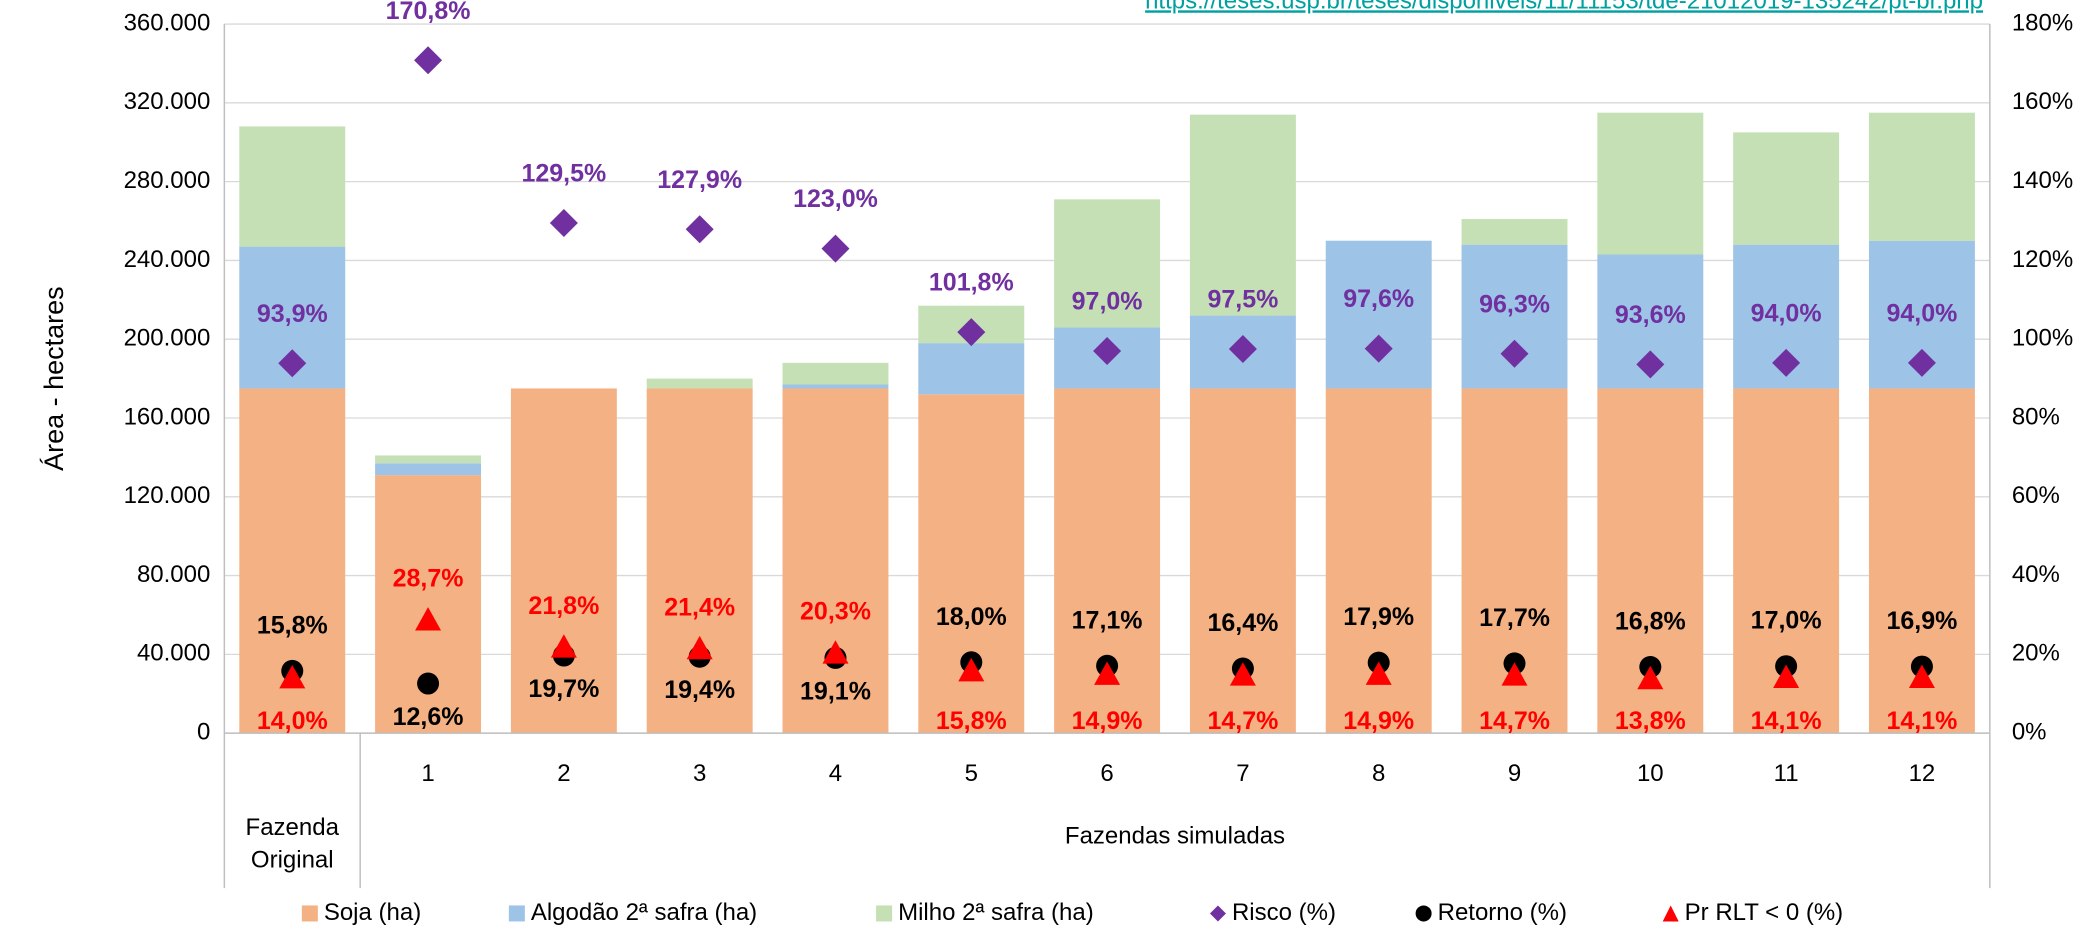 The height and width of the screenshot is (927, 2094). I want to click on x-tick-label: 12, so click(1922, 773).